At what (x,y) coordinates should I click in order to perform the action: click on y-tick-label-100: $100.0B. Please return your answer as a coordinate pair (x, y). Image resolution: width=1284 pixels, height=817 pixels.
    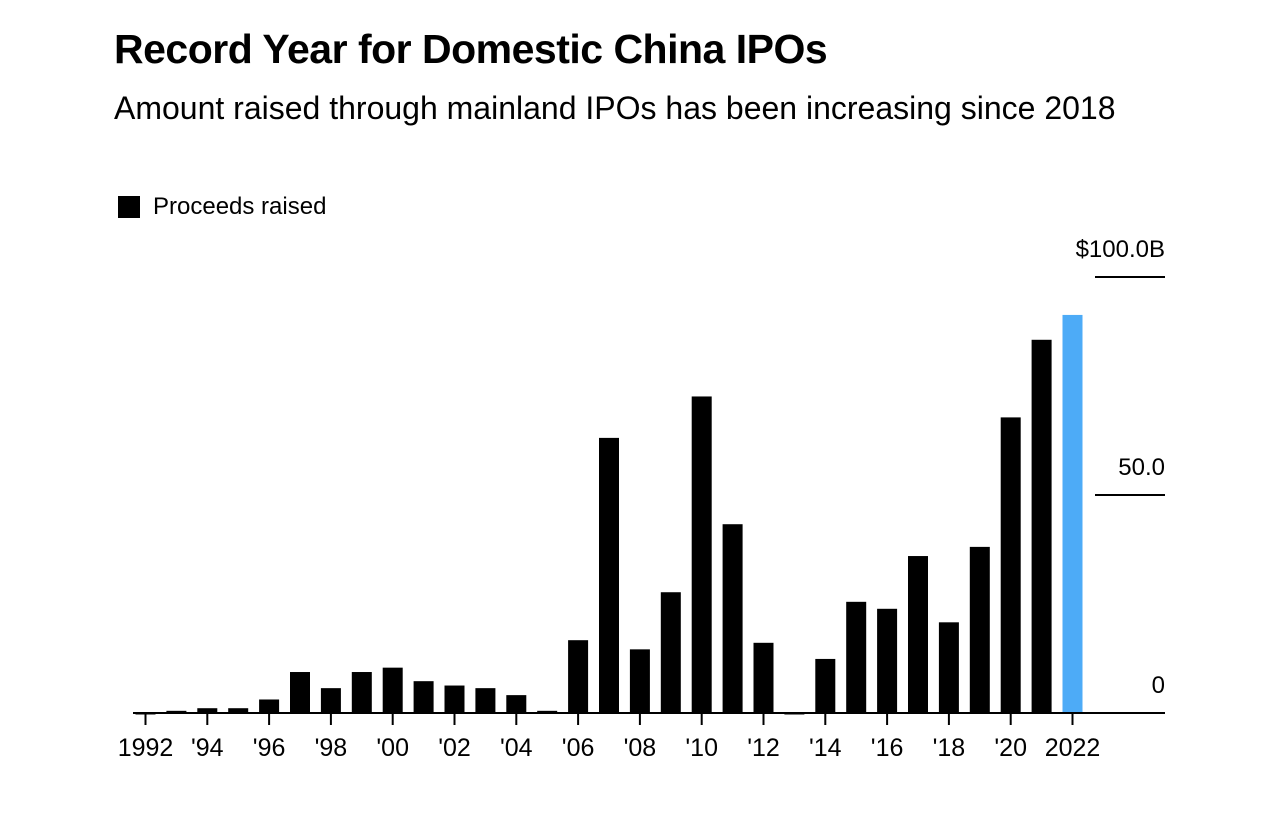
    Looking at the image, I should click on (1120, 249).